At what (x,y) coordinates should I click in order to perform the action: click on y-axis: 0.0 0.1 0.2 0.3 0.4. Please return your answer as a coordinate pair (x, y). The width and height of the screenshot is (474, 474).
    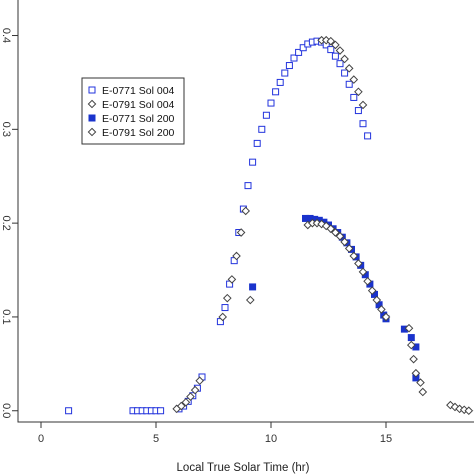
    Looking at the image, I should click on (9, 223).